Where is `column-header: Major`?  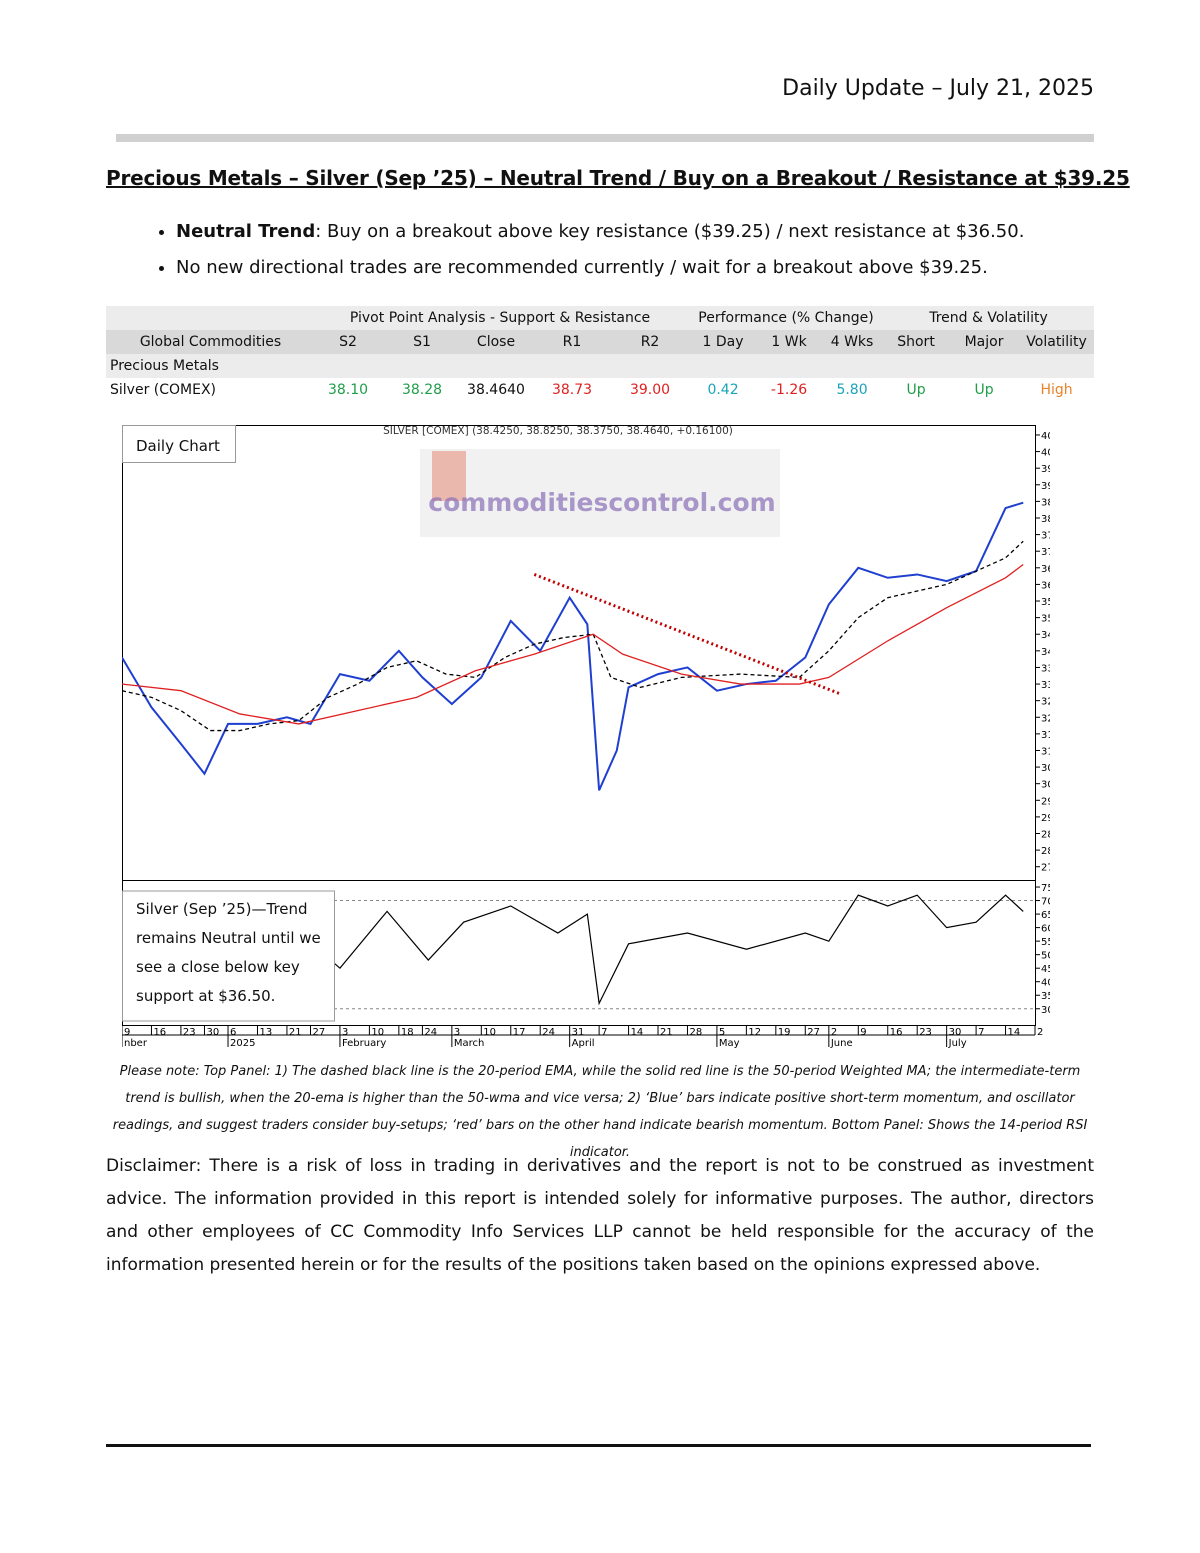 column-header: Major is located at coordinates (984, 342).